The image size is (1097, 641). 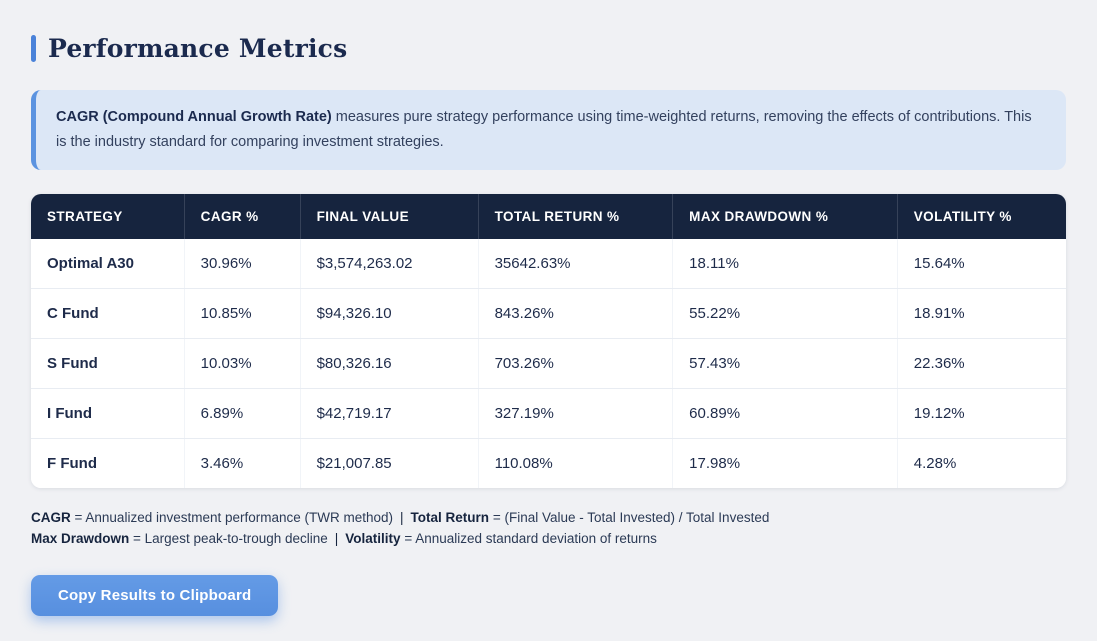 I want to click on footnote-term-total-return: Total Return, so click(x=450, y=518).